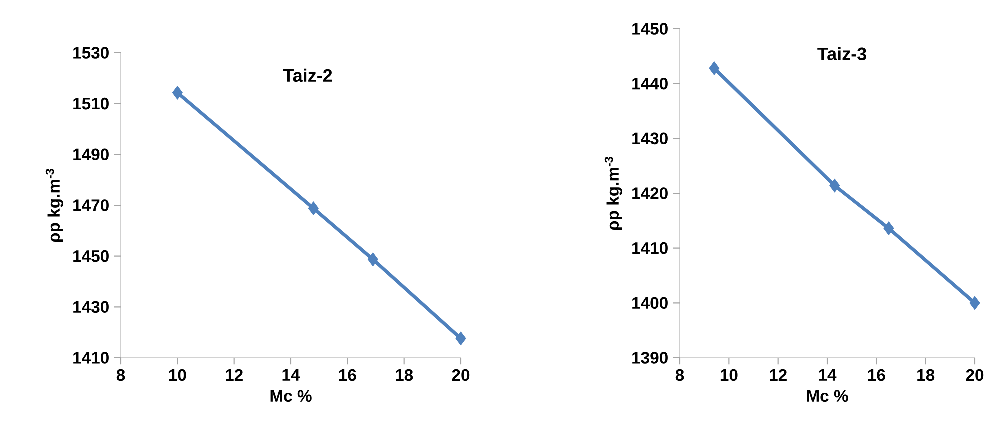 Image resolution: width=992 pixels, height=441 pixels. Describe the element at coordinates (91, 206) in the screenshot. I see `y-tick-label: 1470` at that location.